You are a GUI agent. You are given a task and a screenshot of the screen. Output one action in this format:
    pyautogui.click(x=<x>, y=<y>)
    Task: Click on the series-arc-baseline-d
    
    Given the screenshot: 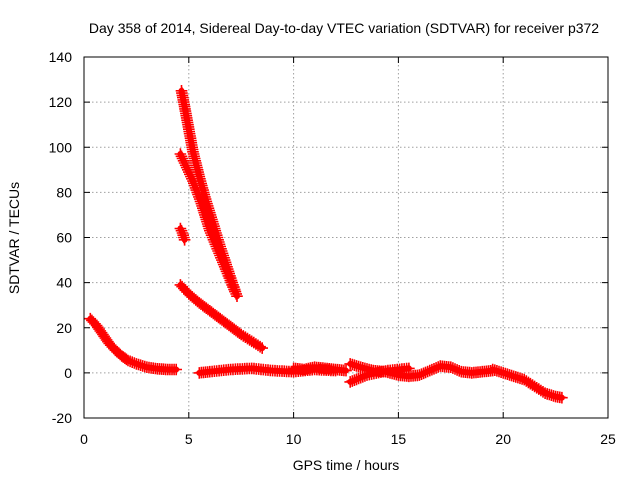 What is the action you would take?
    pyautogui.click(x=379, y=375)
    